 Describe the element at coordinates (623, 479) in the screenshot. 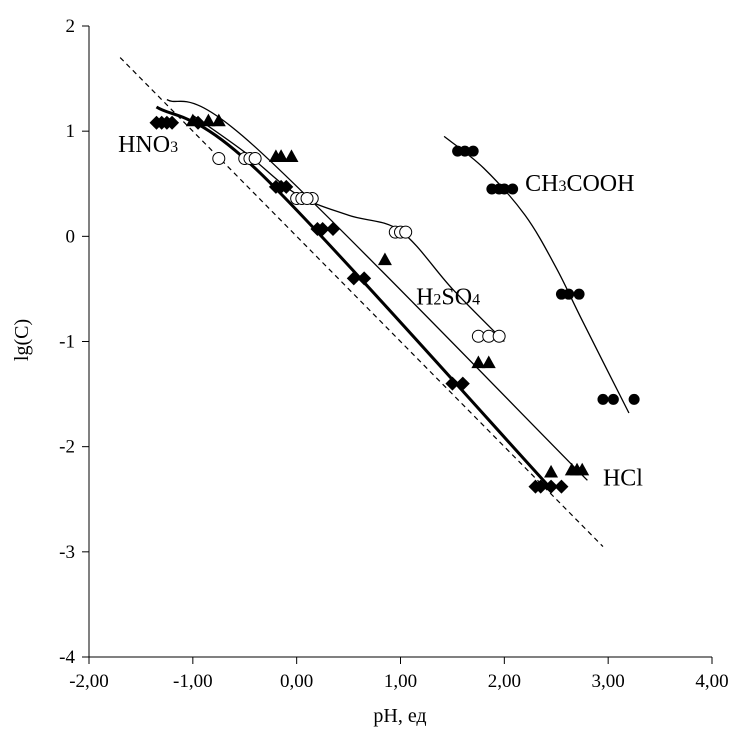

I see `series-label-hcl: HCl` at that location.